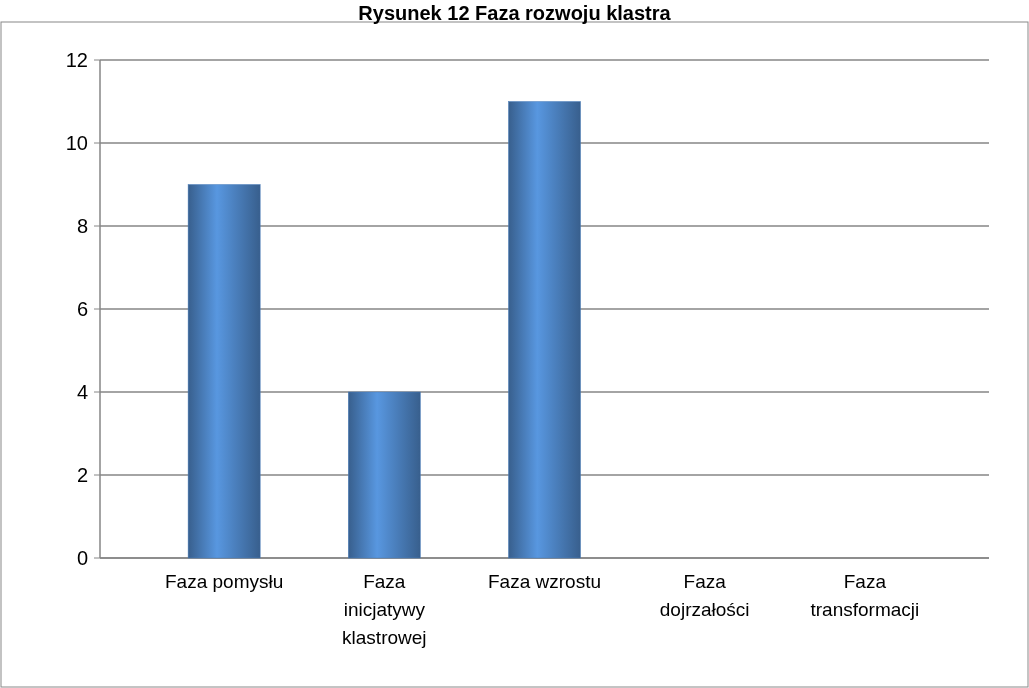 This screenshot has width=1029, height=688. Describe the element at coordinates (76, 143) in the screenshot. I see `y-tick-label: 10` at that location.